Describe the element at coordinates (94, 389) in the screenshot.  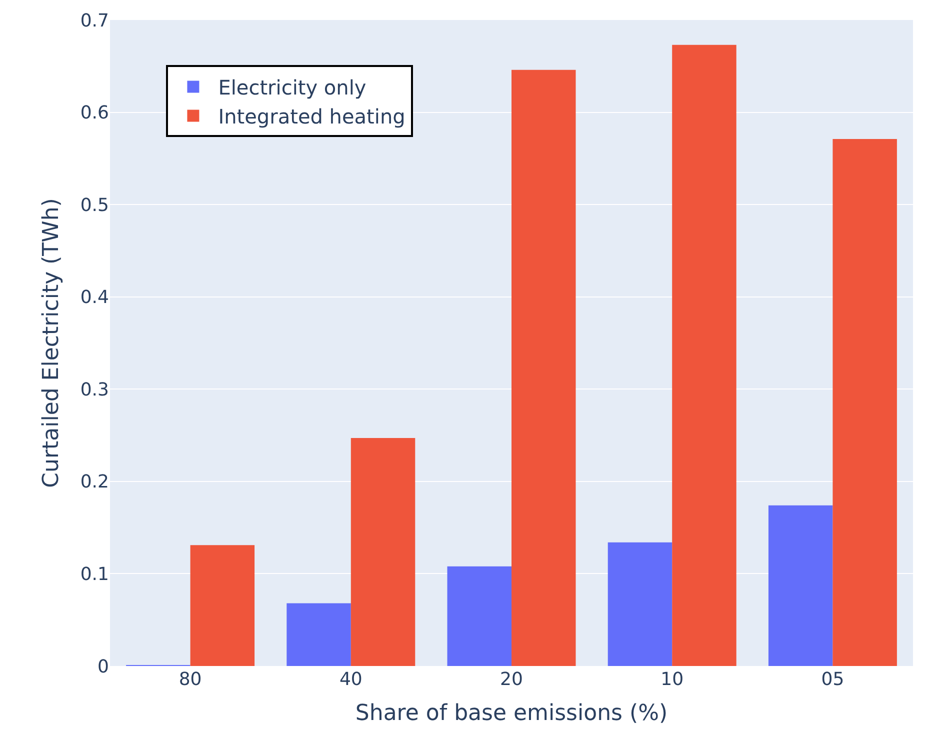
I see `y-tick-label: 0.3` at that location.